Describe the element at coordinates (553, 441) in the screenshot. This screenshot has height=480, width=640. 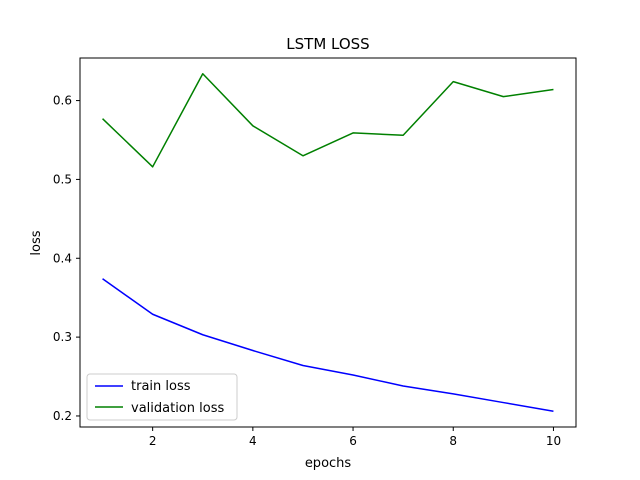
I see `x-tick-label: 10` at that location.